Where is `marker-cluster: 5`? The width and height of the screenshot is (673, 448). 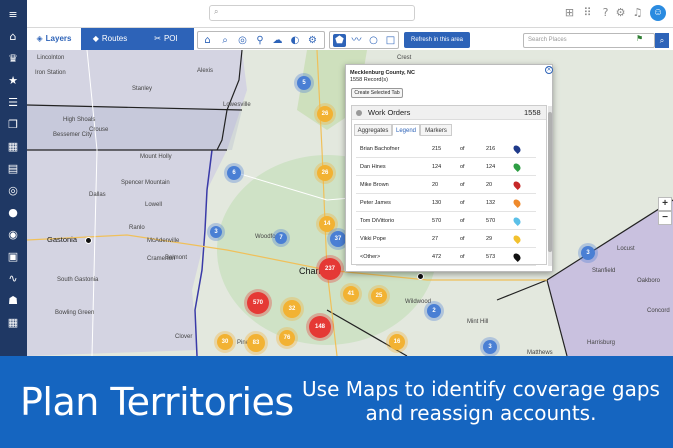 marker-cluster: 5 is located at coordinates (304, 83).